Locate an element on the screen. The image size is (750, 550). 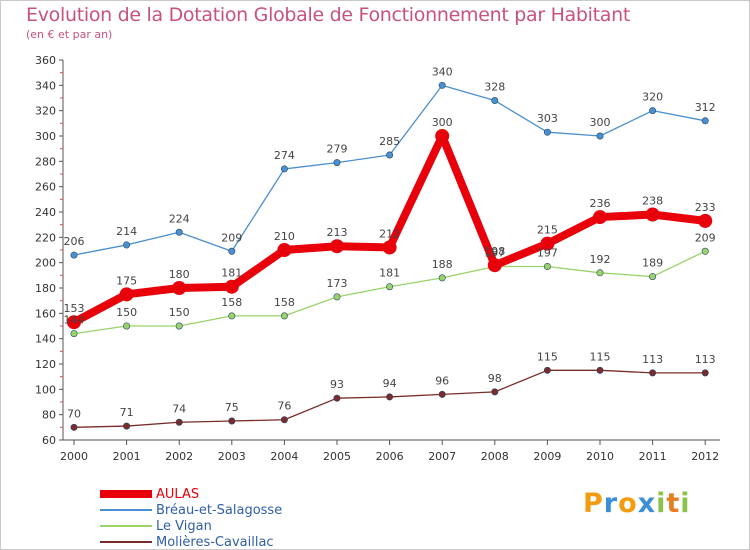
data-label-aulas: 300 is located at coordinates (442, 122).